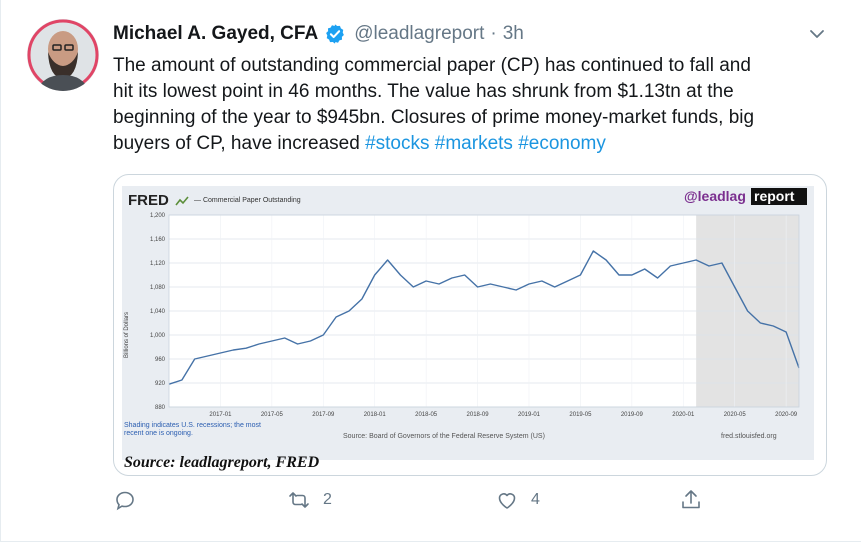 This screenshot has width=861, height=542. What do you see at coordinates (529, 415) in the screenshot?
I see `x-tick-label: 2019-01` at bounding box center [529, 415].